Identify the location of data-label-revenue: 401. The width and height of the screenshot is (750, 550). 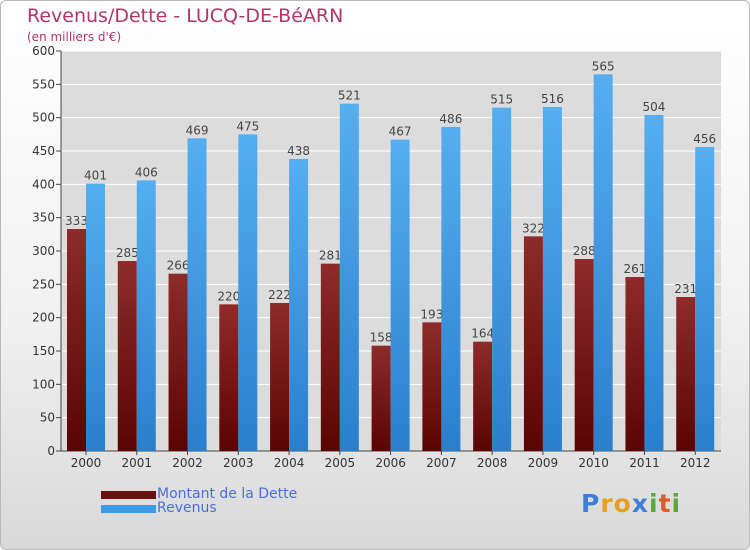
(95, 176).